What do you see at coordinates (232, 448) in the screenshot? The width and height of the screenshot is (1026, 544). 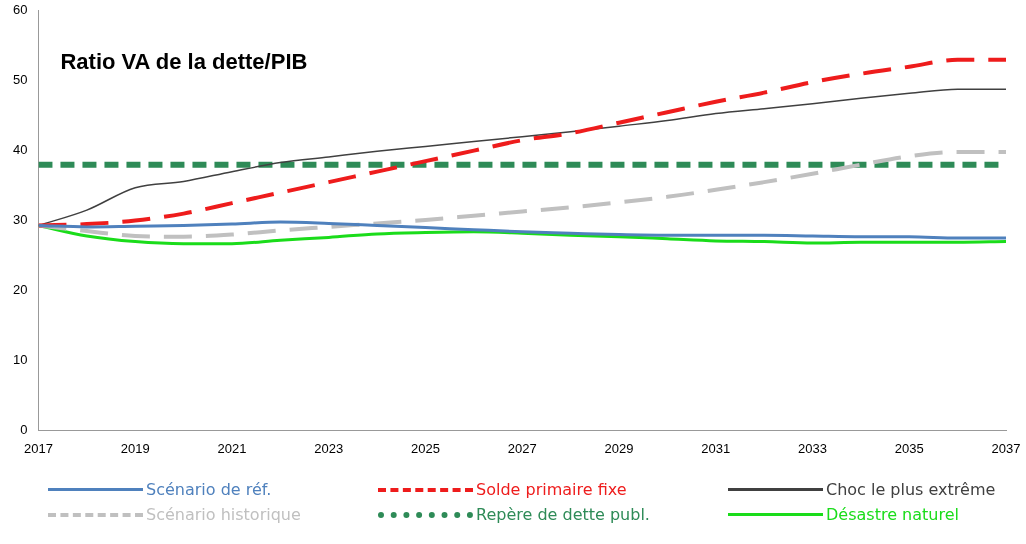 I see `x-tick-label: 2021` at bounding box center [232, 448].